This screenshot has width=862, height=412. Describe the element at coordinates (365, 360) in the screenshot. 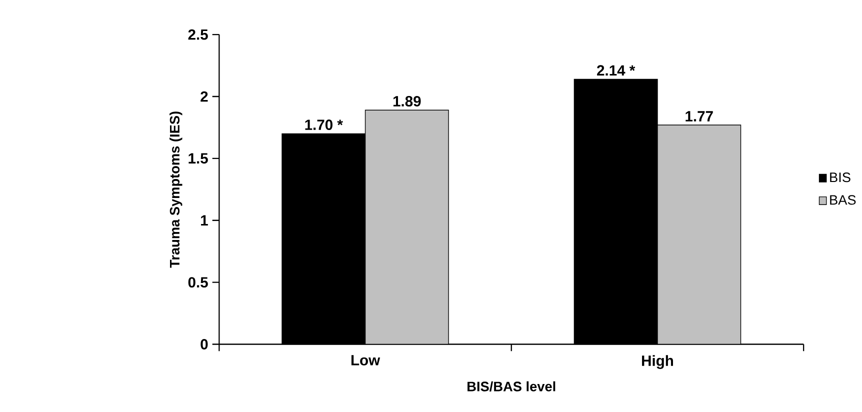

I see `x-tick-label: Low` at that location.